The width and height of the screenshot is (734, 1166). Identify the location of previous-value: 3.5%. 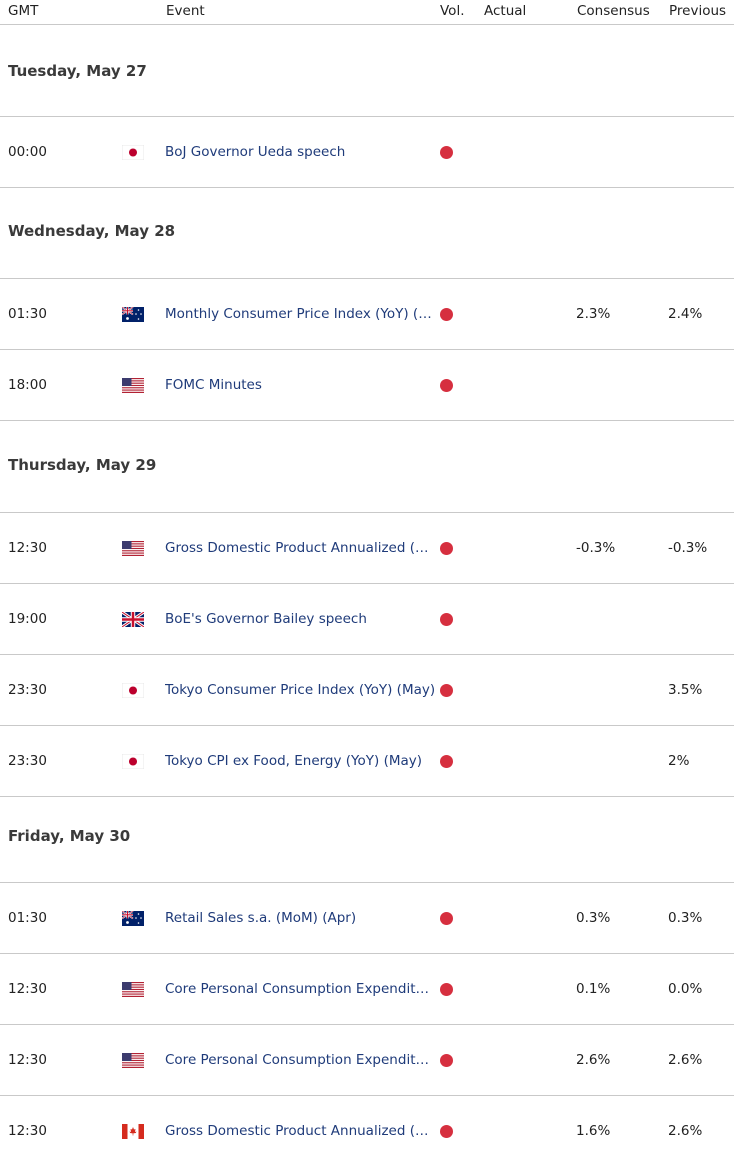
(685, 690).